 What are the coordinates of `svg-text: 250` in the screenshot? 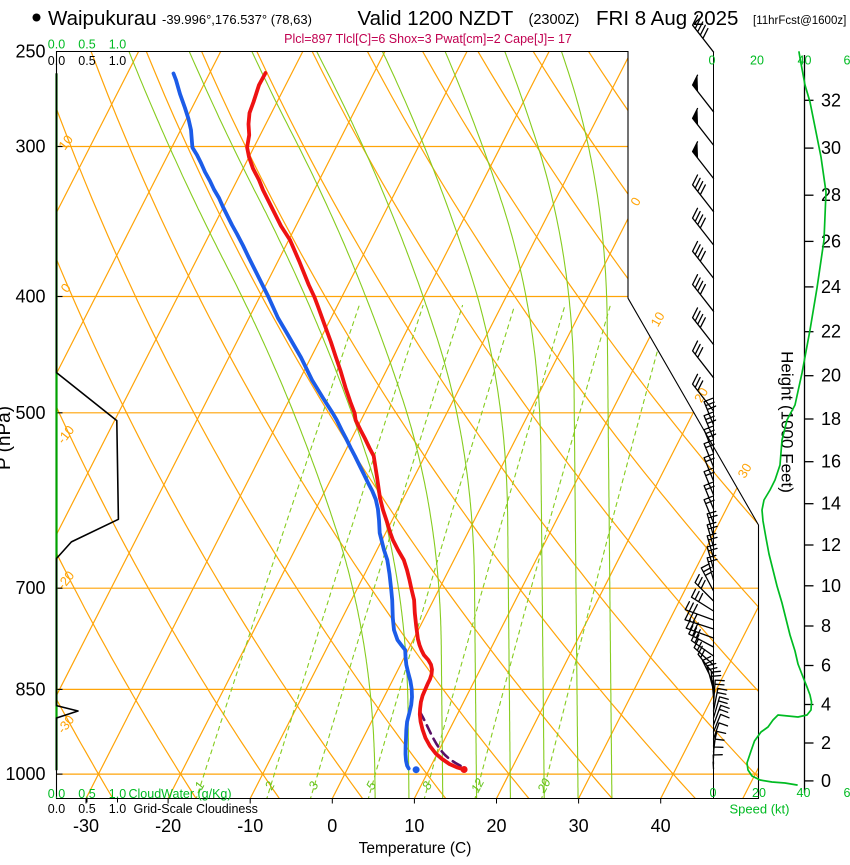 It's located at (30, 52).